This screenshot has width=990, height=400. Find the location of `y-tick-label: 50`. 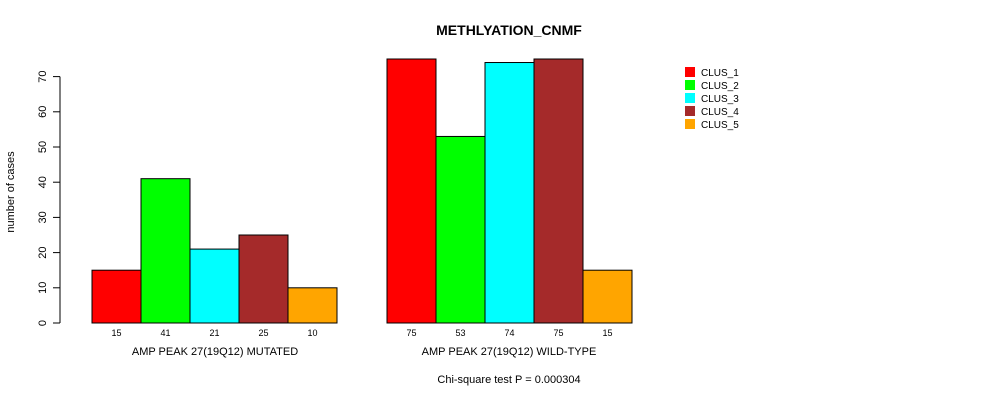

y-tick-label: 50 is located at coordinates (43, 147).